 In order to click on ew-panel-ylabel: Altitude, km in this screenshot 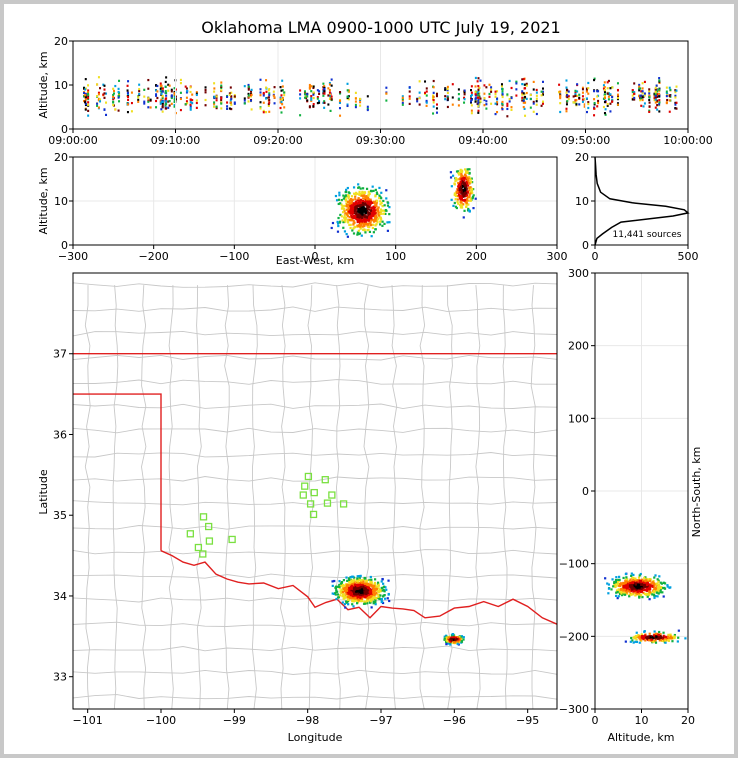, I will do `click(43, 200)`.